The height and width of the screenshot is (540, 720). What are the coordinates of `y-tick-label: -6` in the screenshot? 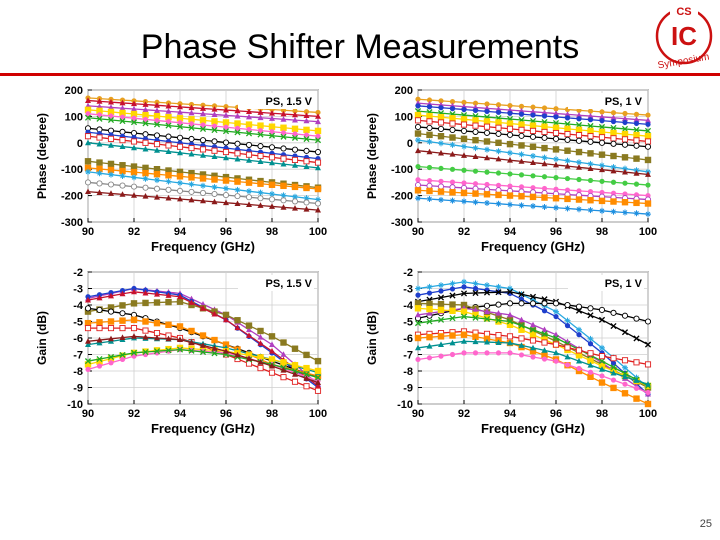 It's located at (78, 339).